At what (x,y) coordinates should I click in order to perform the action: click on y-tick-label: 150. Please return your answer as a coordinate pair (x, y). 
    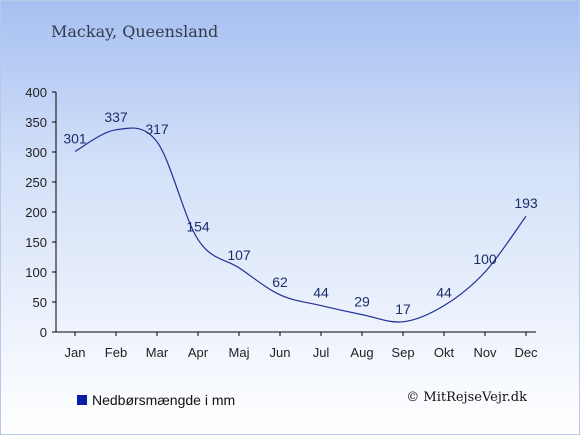
    Looking at the image, I should click on (36, 242).